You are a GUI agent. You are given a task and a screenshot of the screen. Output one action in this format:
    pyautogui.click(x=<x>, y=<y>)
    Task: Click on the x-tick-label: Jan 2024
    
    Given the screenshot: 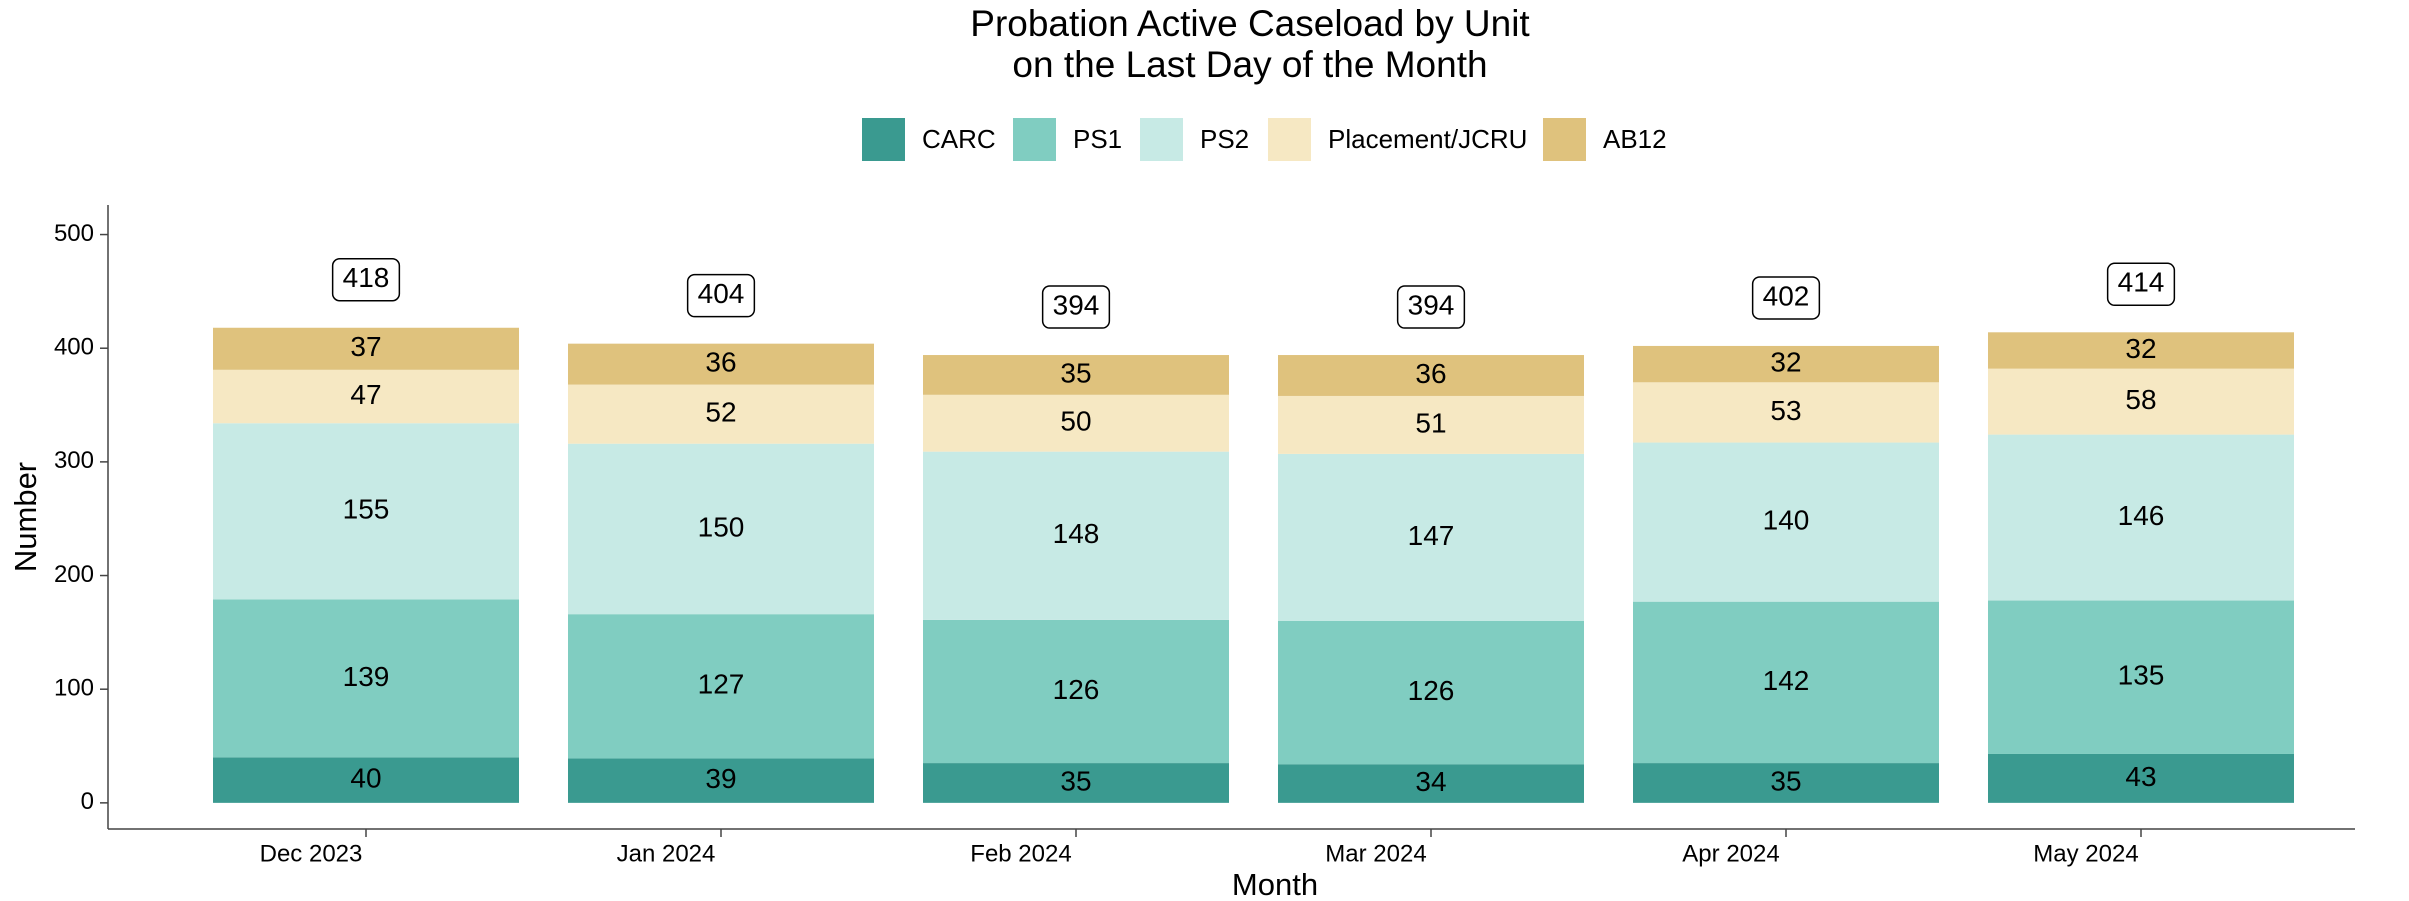 What is the action you would take?
    pyautogui.click(x=666, y=853)
    